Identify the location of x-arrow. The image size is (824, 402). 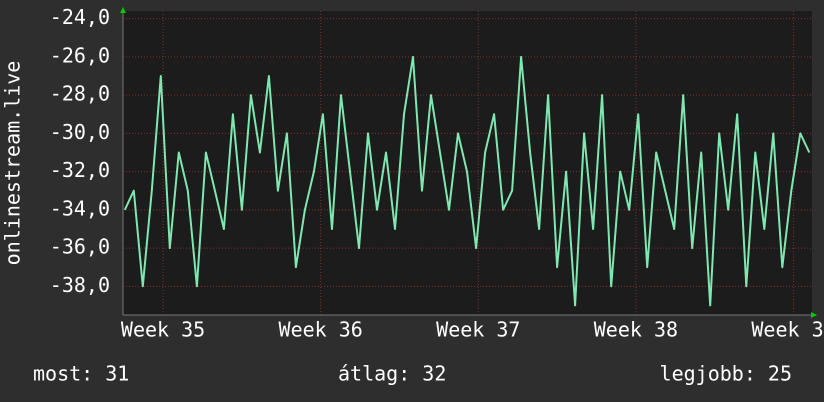
(814, 315).